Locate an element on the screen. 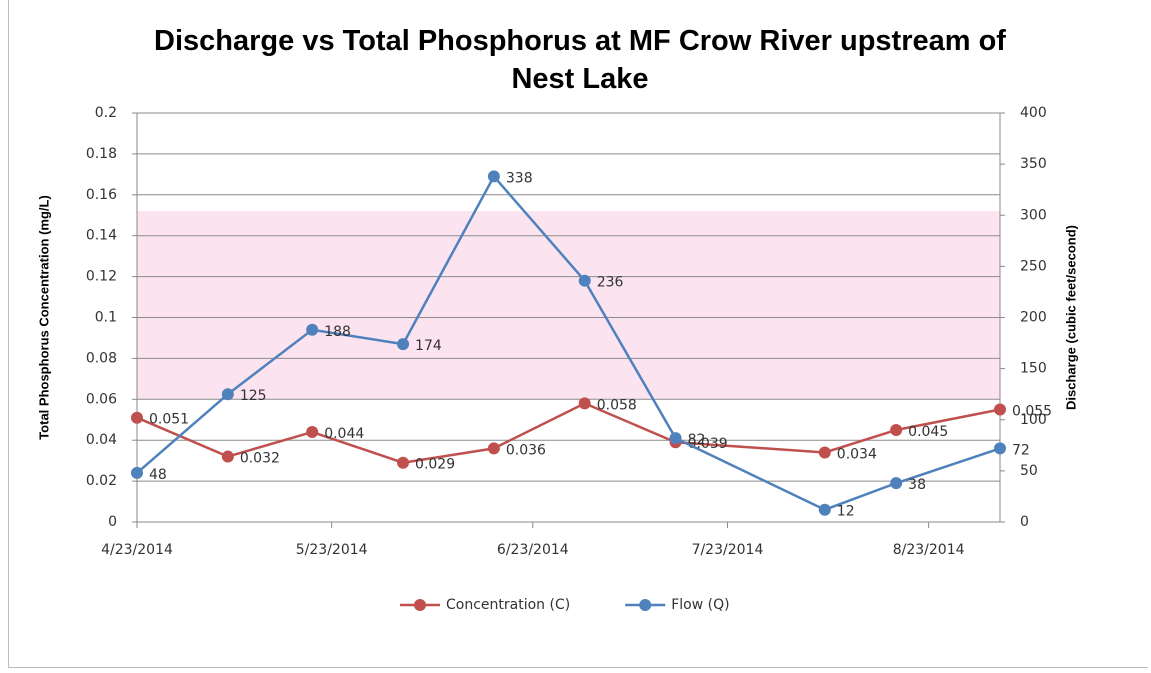 The width and height of the screenshot is (1151, 673). y2-tick-label: 200 is located at coordinates (1033, 318).